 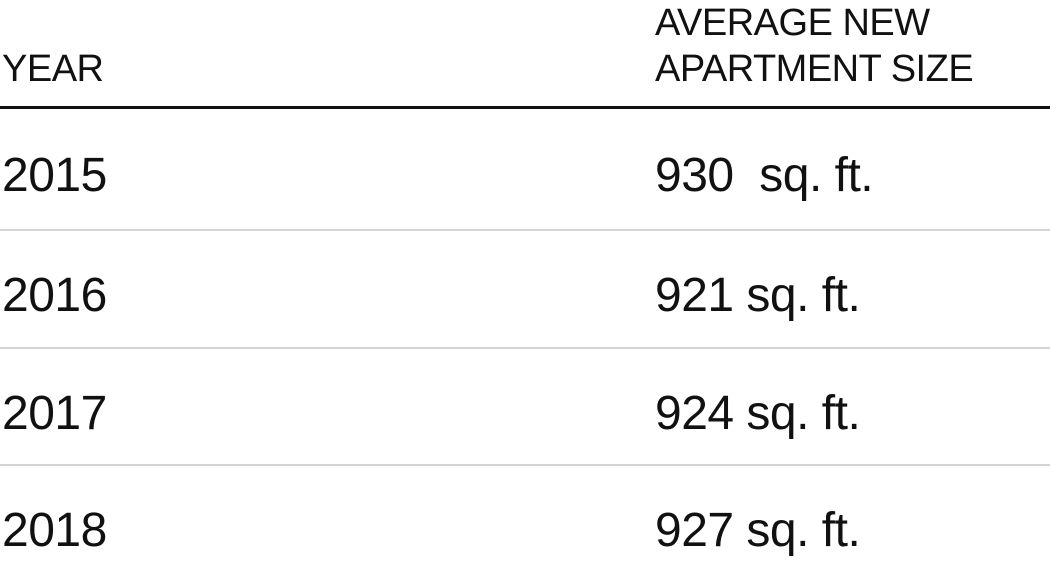 What do you see at coordinates (758, 530) in the screenshot?
I see `size-cell: 927 sq. ft.` at bounding box center [758, 530].